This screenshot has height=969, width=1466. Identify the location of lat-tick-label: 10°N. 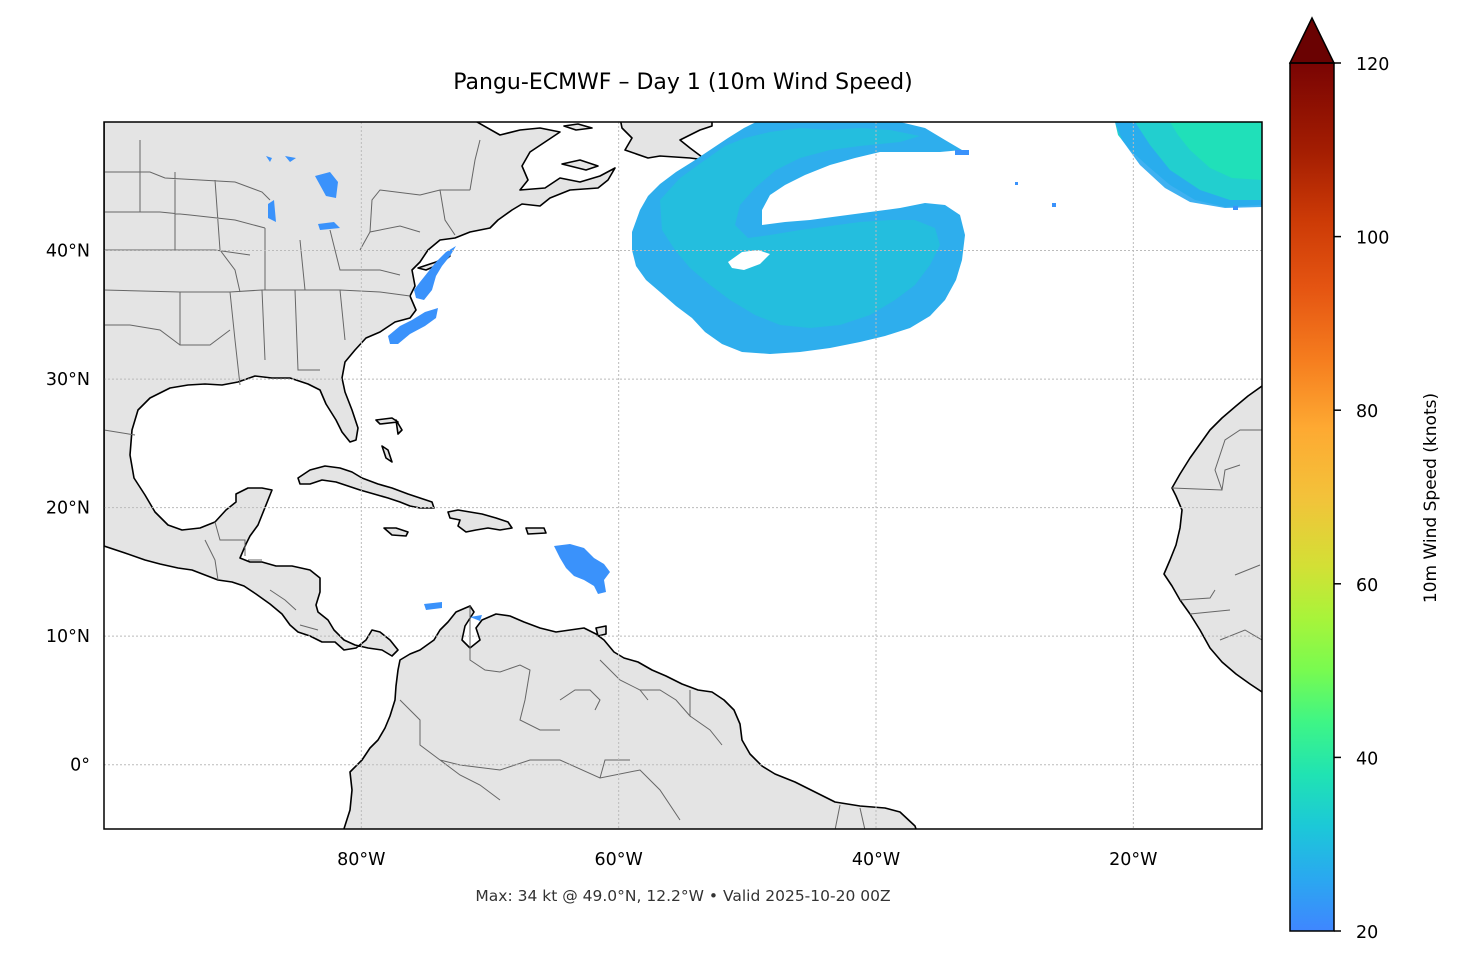
(68, 637).